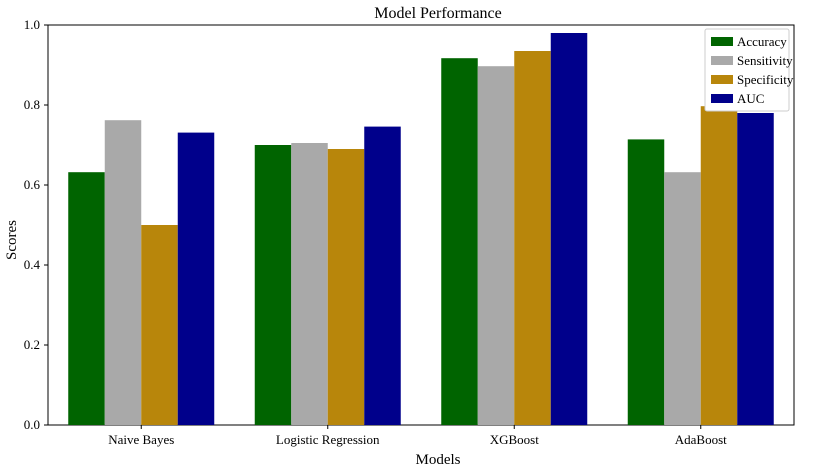 The width and height of the screenshot is (820, 469). I want to click on bar-accuracy-naive-bayes, so click(86, 298).